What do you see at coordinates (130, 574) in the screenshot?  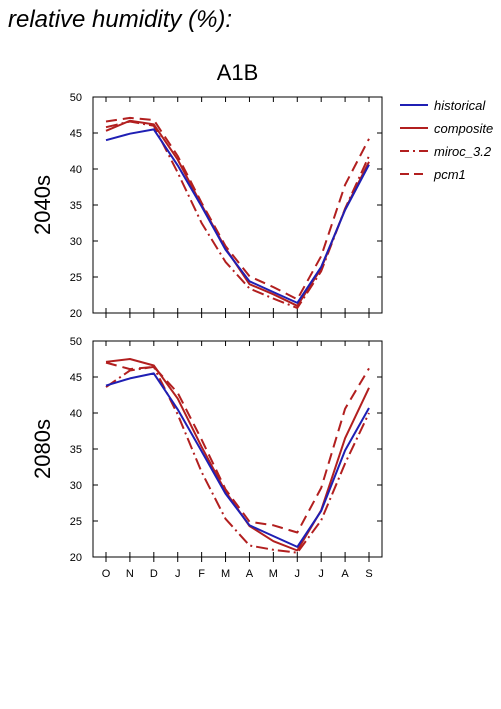 I see `x-tick-label: N` at bounding box center [130, 574].